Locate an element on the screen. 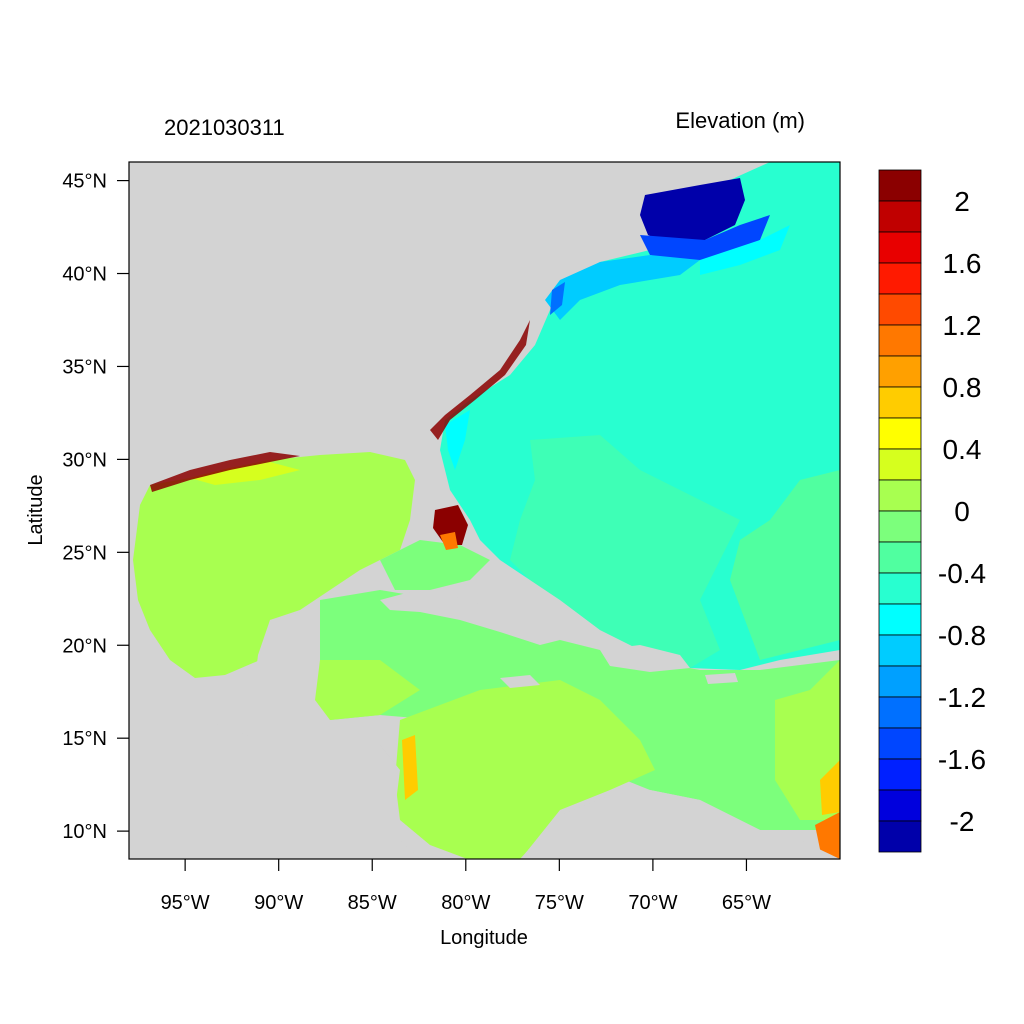  variable-title: Elevation (m) is located at coordinates (740, 120).